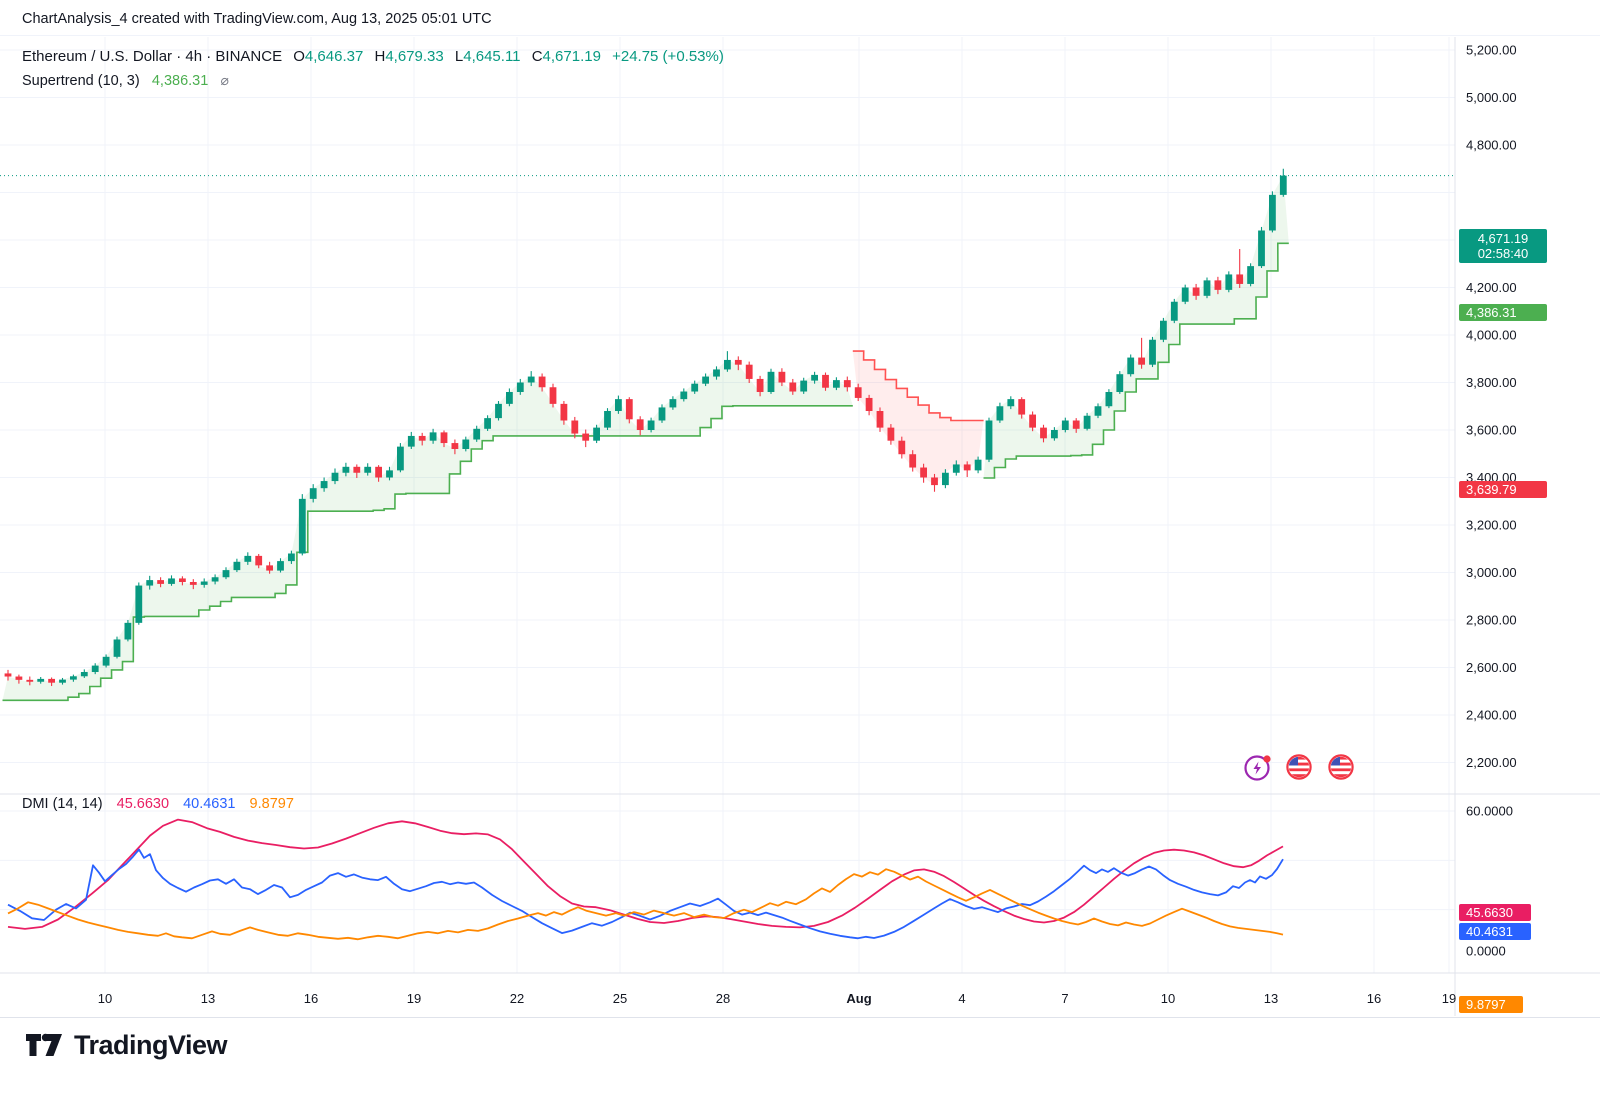 Image resolution: width=1600 pixels, height=1102 pixels. Describe the element at coordinates (620, 998) in the screenshot. I see `time-axis-tick: 25` at that location.